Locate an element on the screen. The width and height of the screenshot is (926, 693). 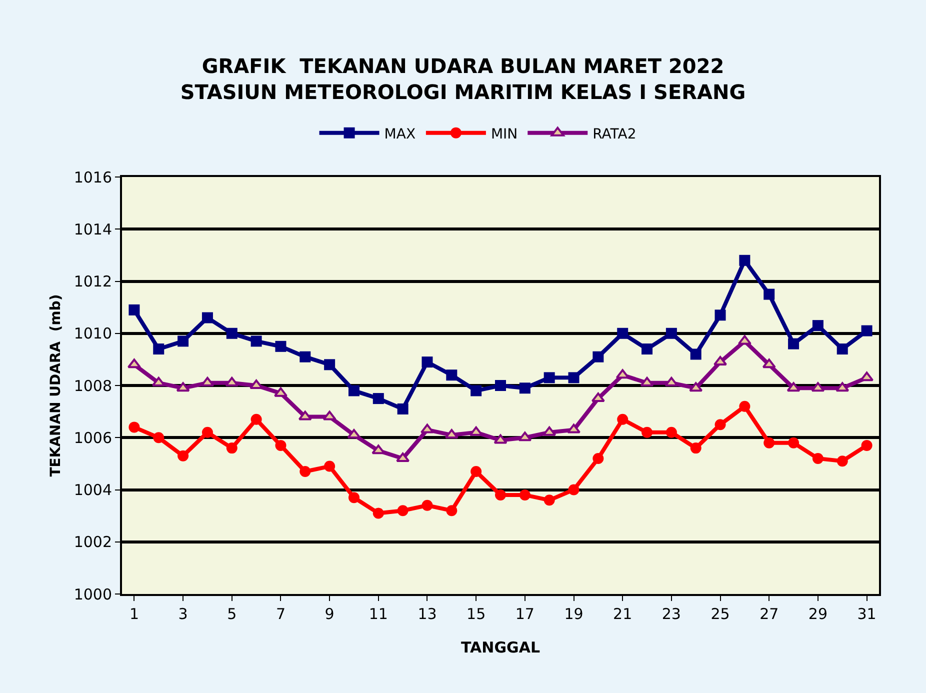
y-tick-label: 1008 is located at coordinates (93, 385).